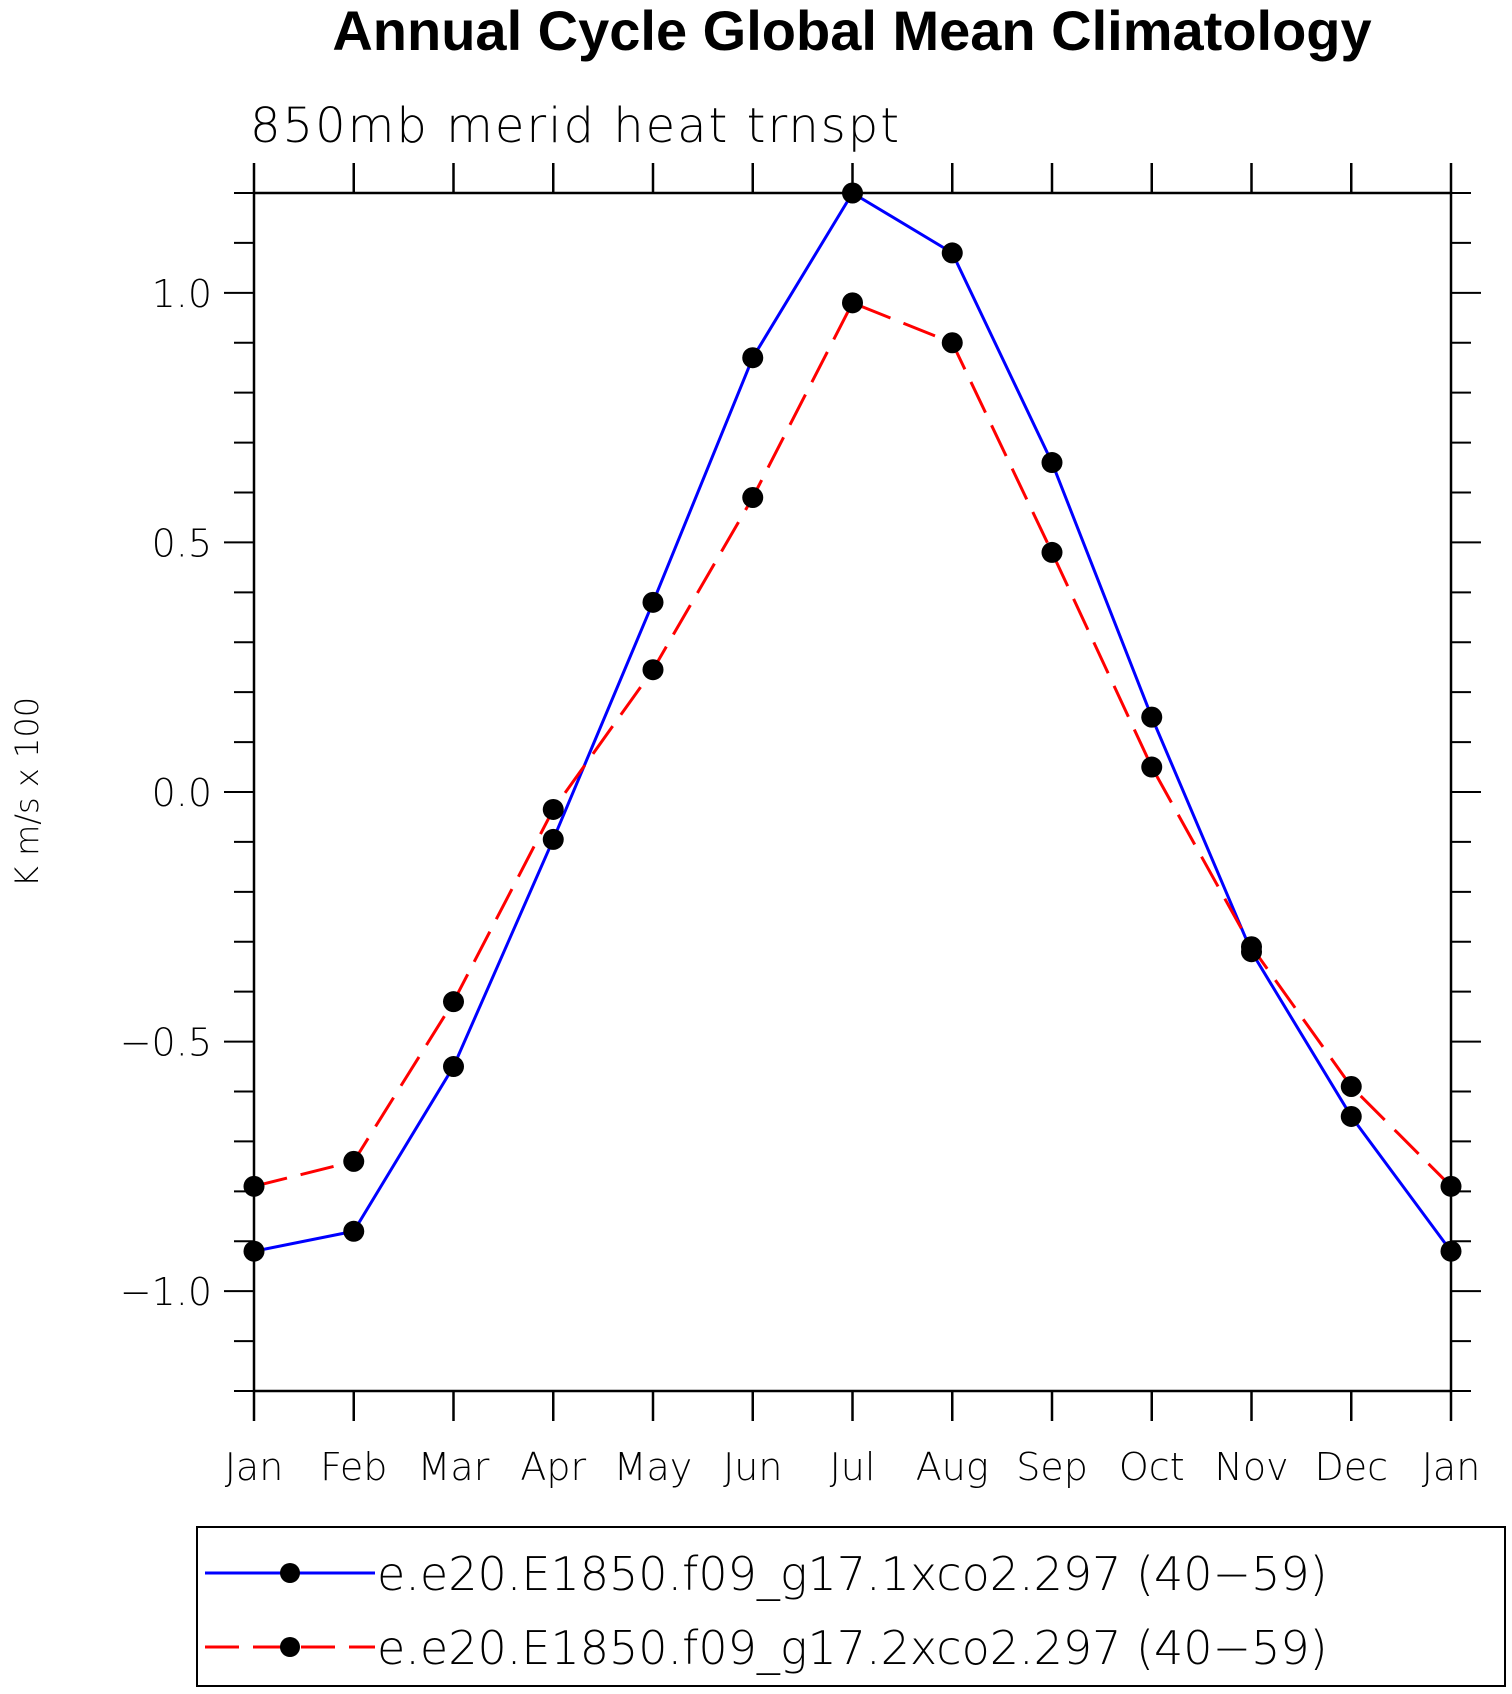 The height and width of the screenshot is (1694, 1512). I want to click on y-tick-labels: −1.0 −0.5 0.0 0.5 1.0, so click(166, 793).